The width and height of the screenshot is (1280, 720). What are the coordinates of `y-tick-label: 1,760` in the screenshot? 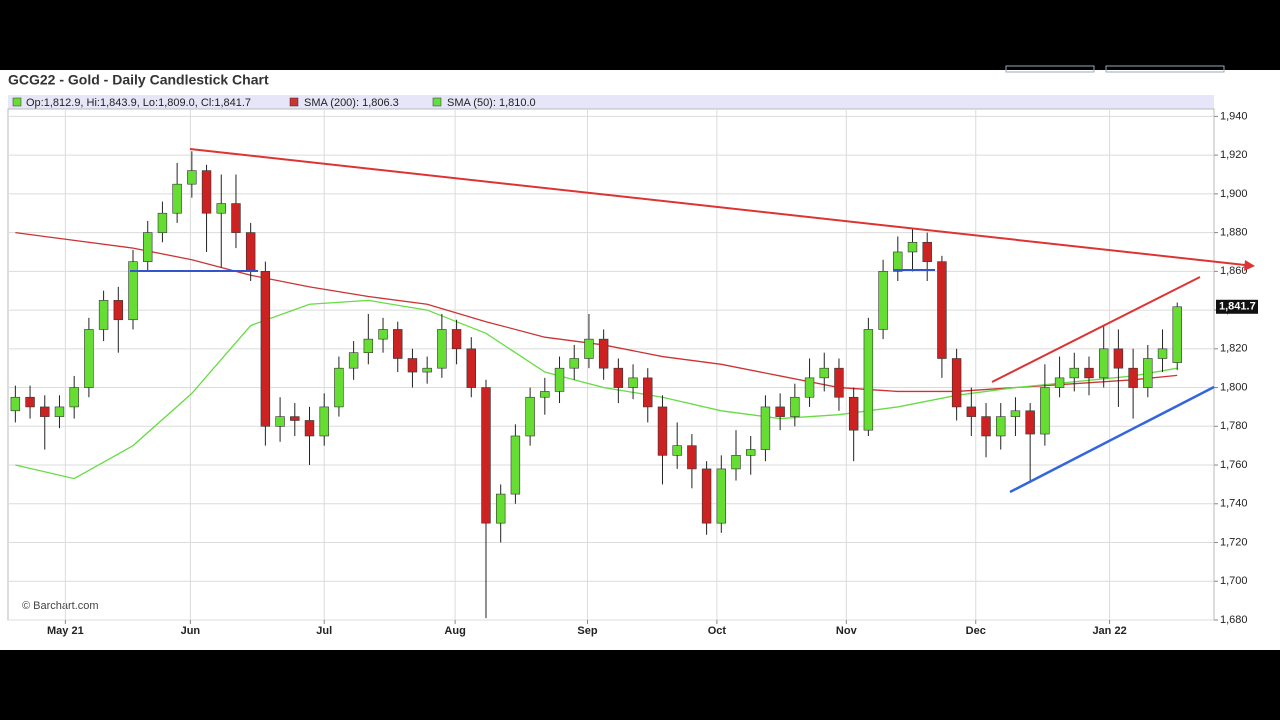 It's located at (1234, 465).